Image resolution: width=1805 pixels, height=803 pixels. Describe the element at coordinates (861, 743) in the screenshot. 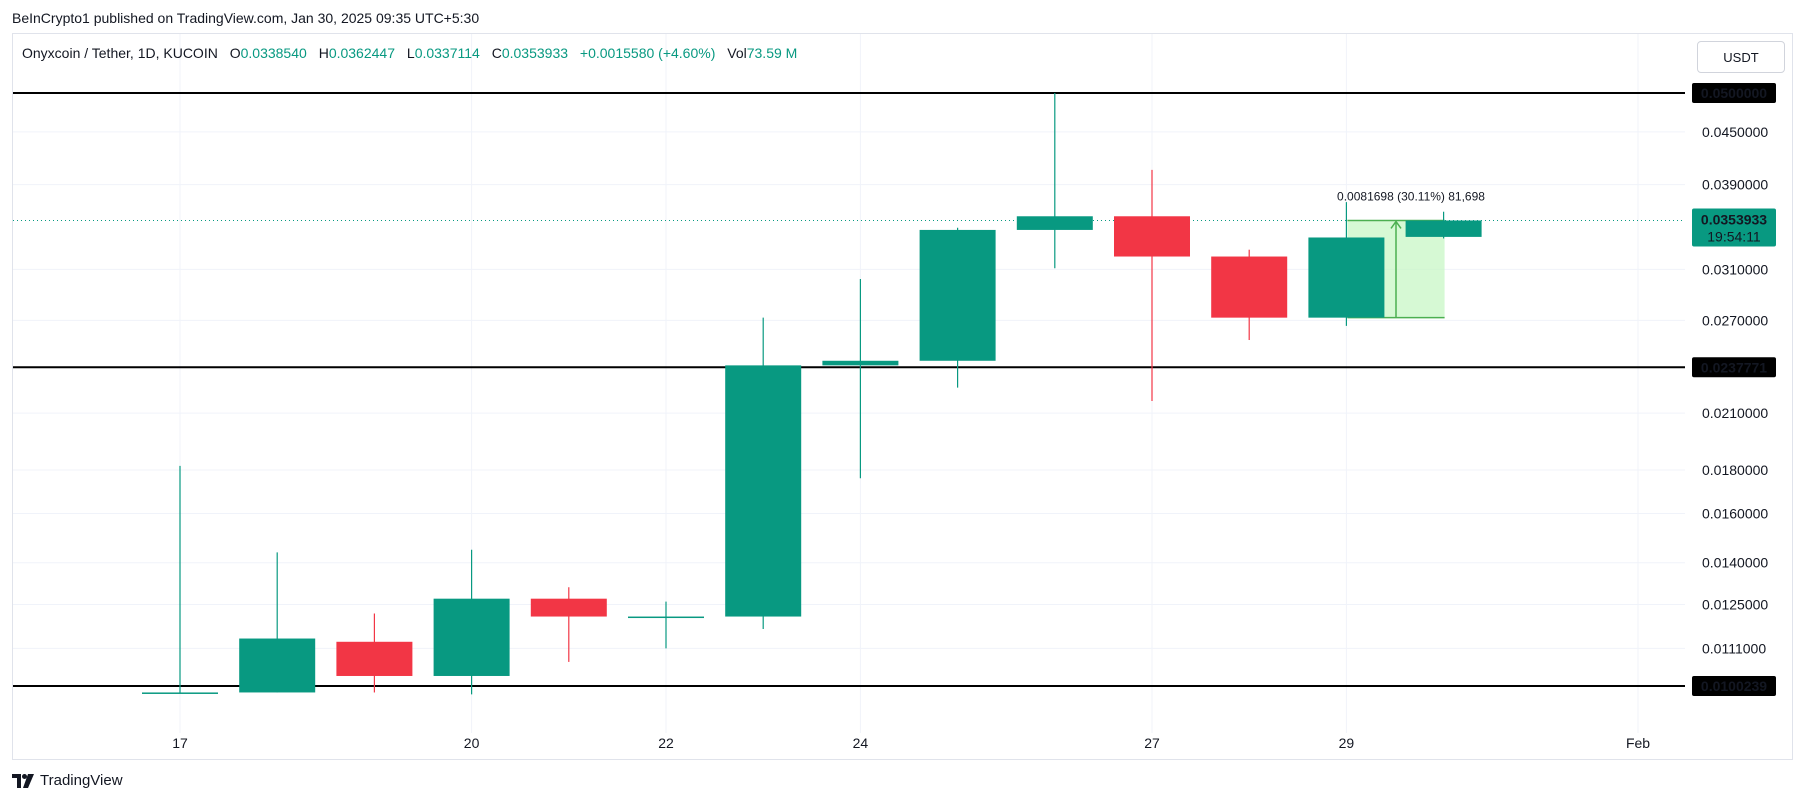

I see `x-tick-label: 24` at that location.